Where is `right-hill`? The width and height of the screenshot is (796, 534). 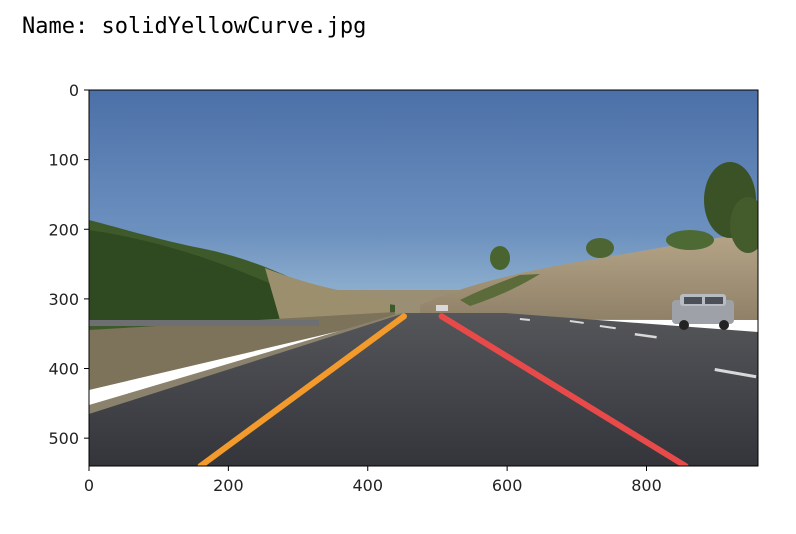
right-hill is located at coordinates (589, 276).